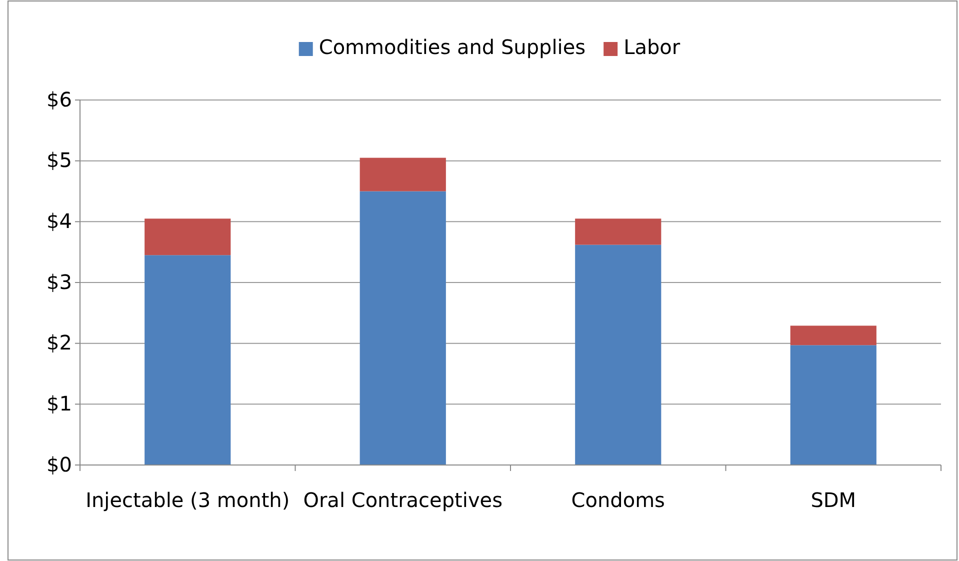 The width and height of the screenshot is (959, 561). What do you see at coordinates (59, 404) in the screenshot?
I see `y-tick-label: $1` at bounding box center [59, 404].